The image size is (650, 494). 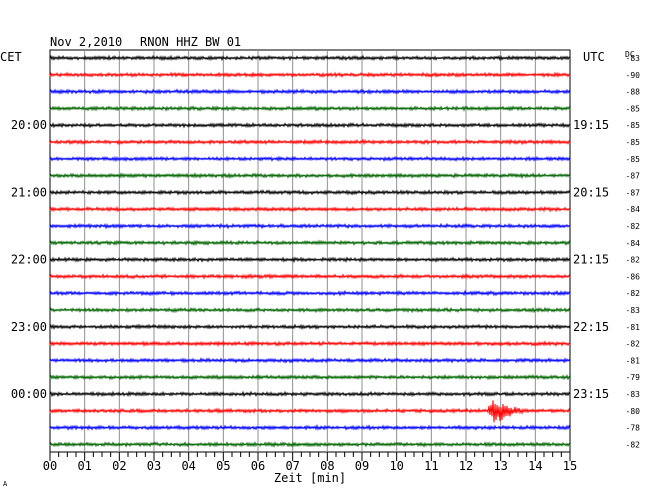 I want to click on cet-time-label: 21:00, so click(x=29, y=192).